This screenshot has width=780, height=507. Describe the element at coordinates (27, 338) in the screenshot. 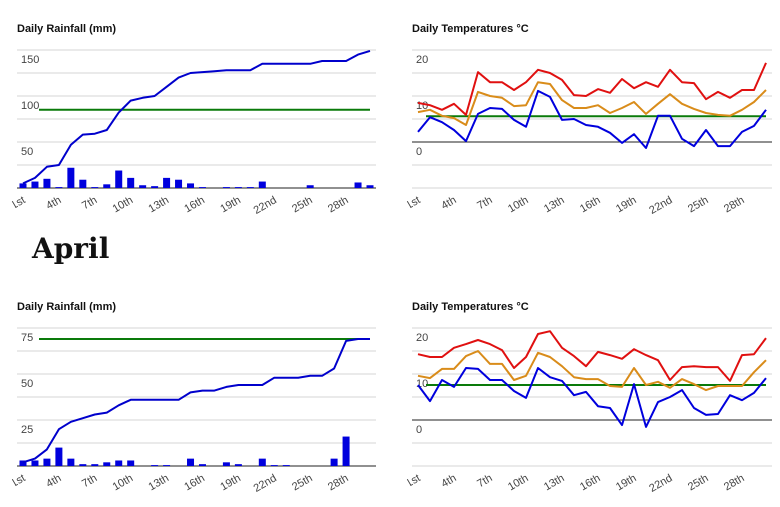

I see `y-tick-label: 75` at that location.